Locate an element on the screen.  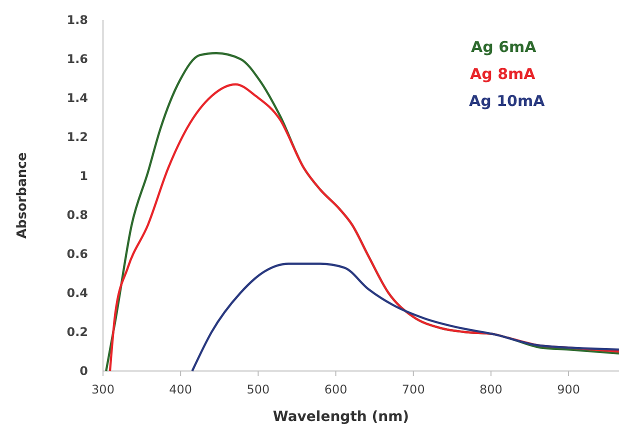
x-tick-label: 900 is located at coordinates (568, 389).